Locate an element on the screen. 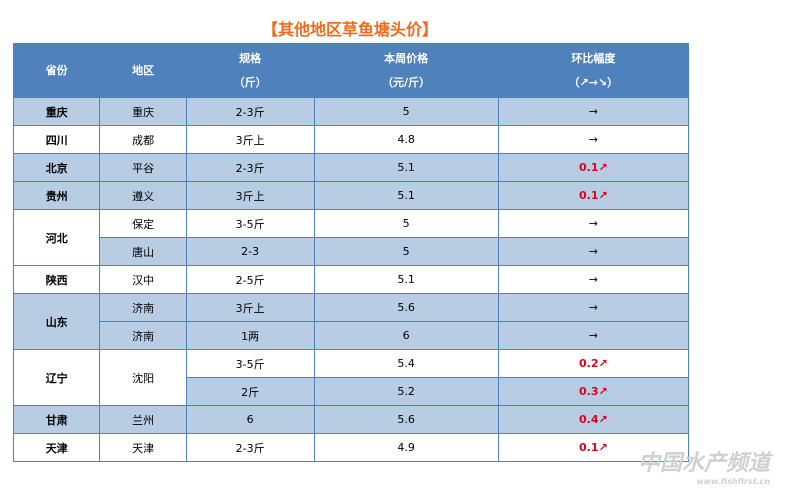 This screenshot has height=494, width=788. table-row: 重庆 重庆 2-3斤 5 → is located at coordinates (351, 111).